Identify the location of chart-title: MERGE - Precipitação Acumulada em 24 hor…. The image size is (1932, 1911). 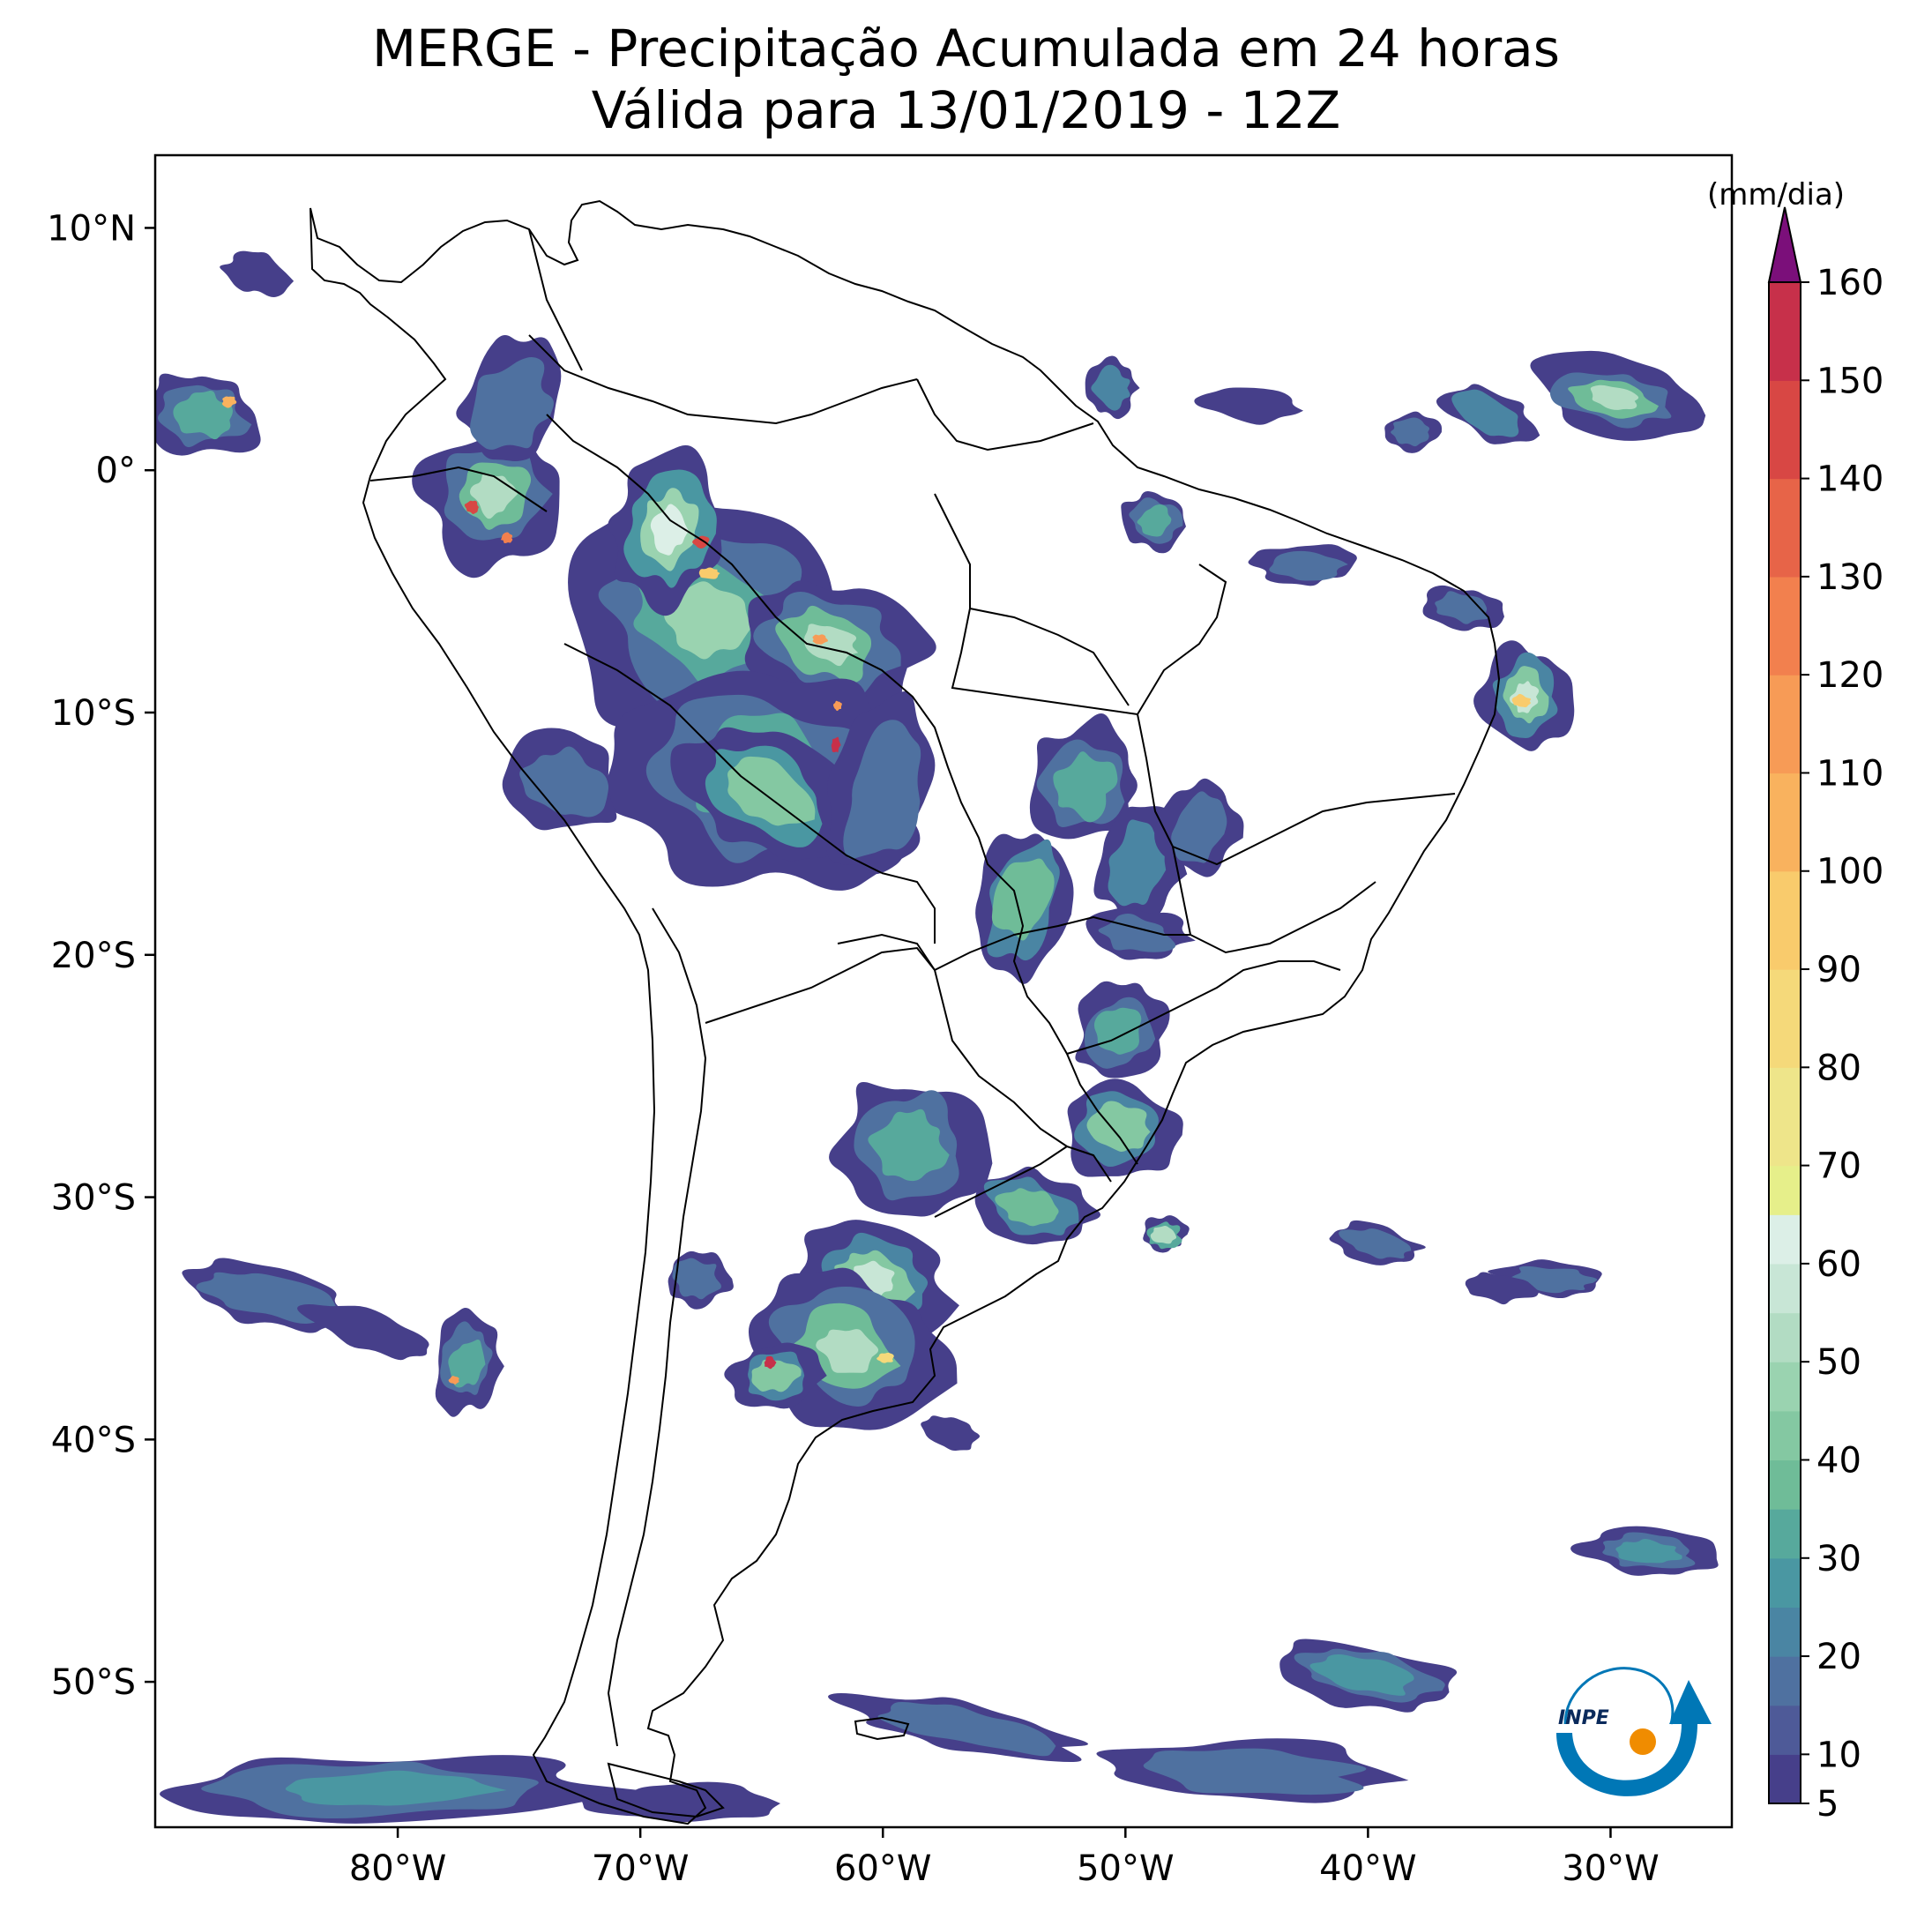
(966, 79).